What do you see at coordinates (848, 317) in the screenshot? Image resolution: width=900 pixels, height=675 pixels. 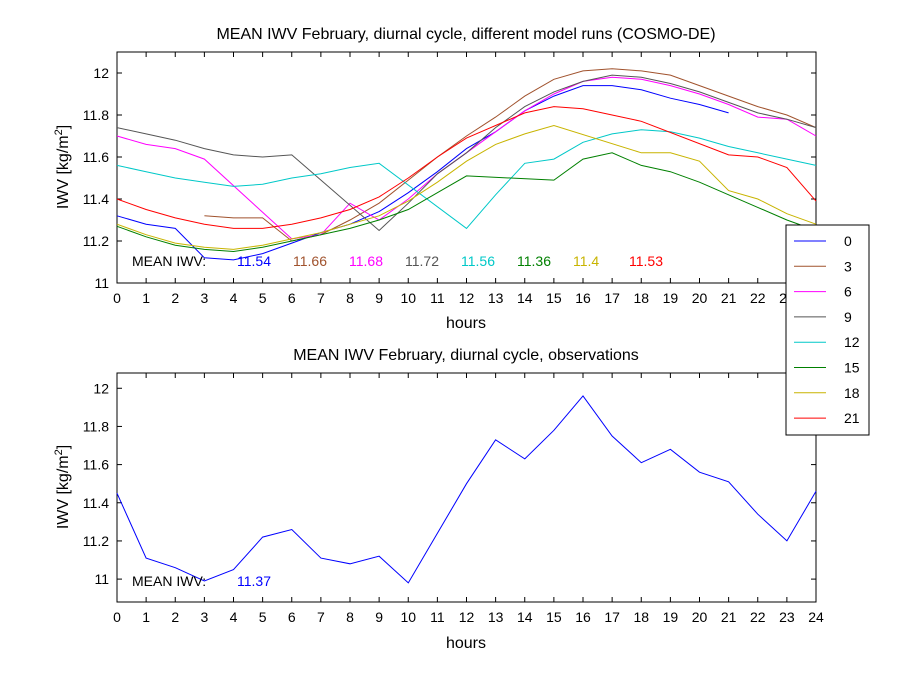 I see `legend-entry: 9` at bounding box center [848, 317].